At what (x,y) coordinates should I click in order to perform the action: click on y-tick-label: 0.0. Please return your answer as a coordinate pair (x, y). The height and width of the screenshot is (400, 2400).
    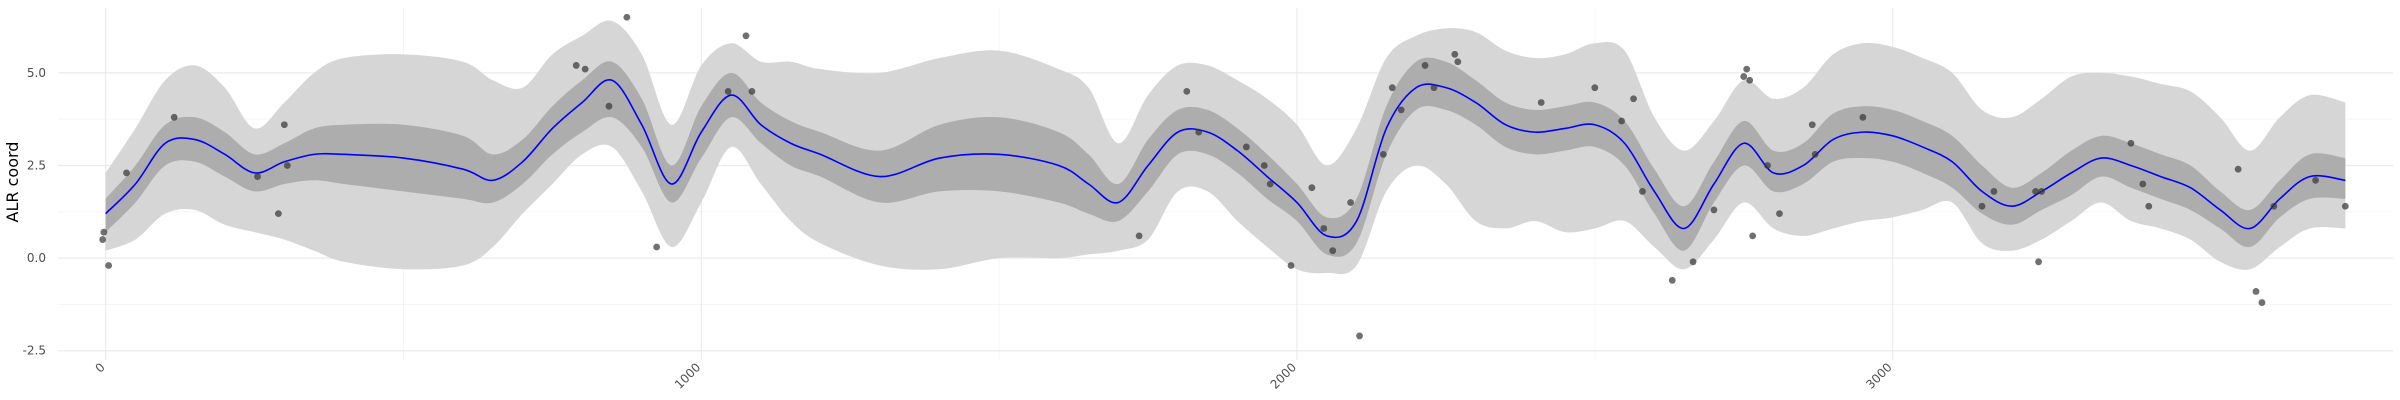
    Looking at the image, I should click on (36, 258).